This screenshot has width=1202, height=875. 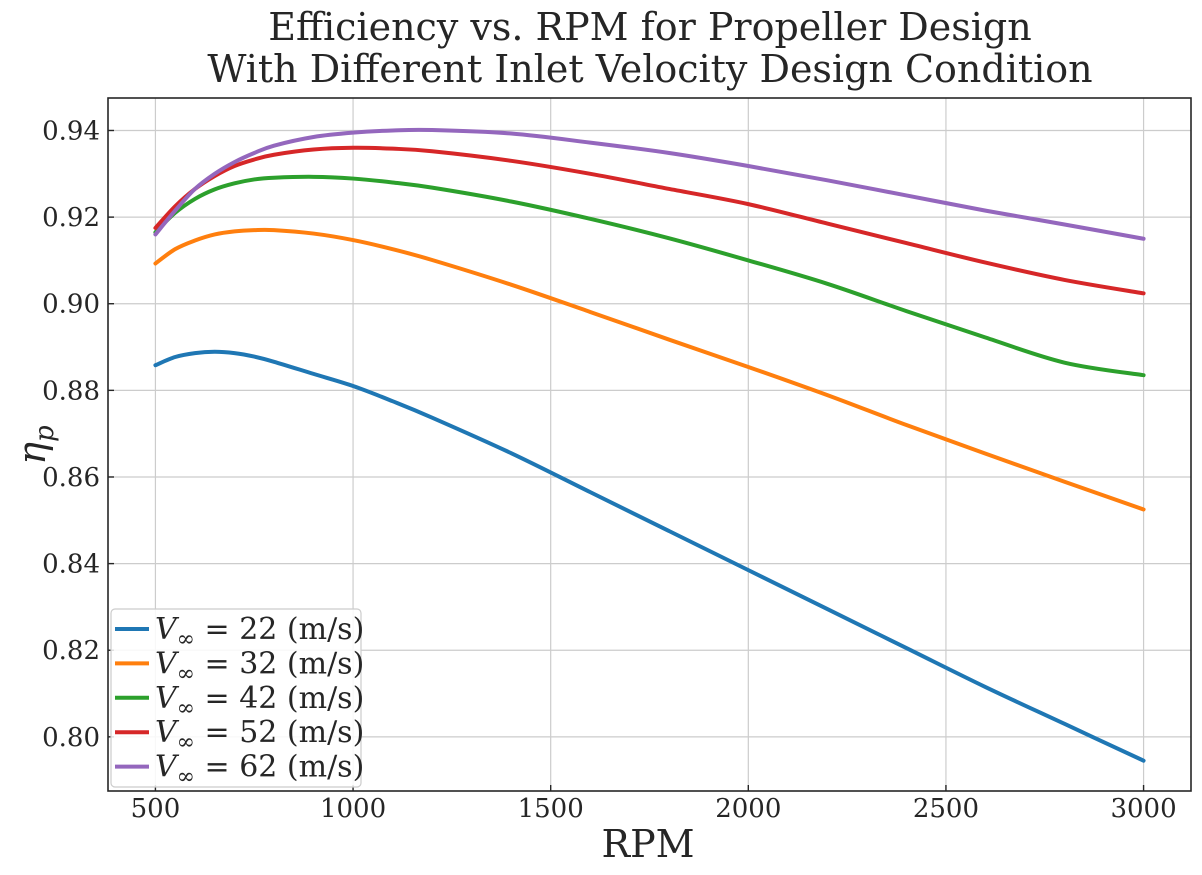 What do you see at coordinates (71, 738) in the screenshot?
I see `y-tick-label: 0.80` at bounding box center [71, 738].